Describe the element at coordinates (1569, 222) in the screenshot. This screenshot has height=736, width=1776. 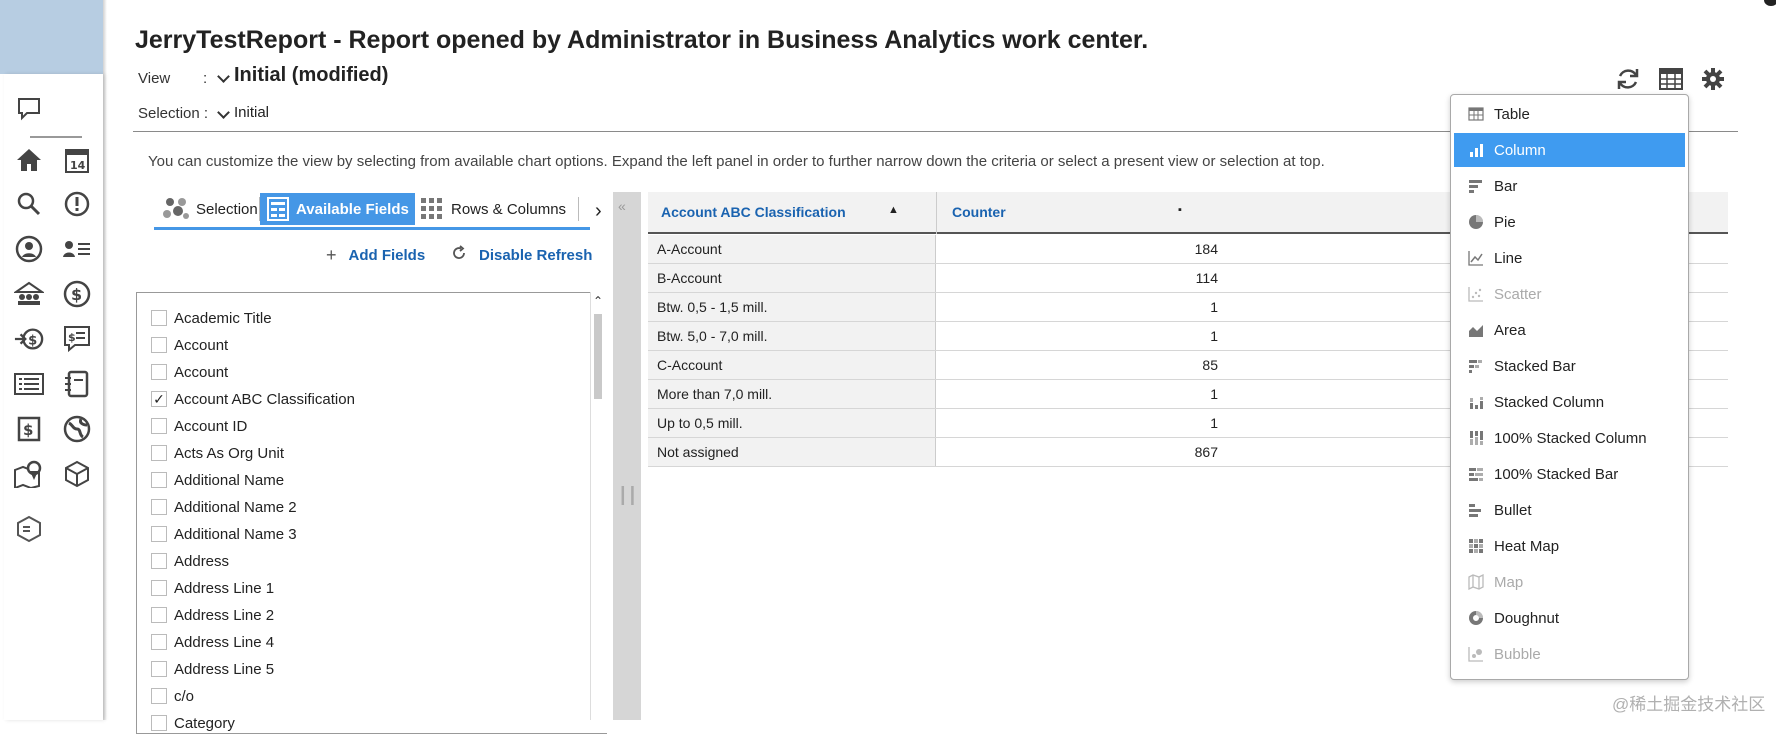
I see `chart-option-pie: Pie` at that location.